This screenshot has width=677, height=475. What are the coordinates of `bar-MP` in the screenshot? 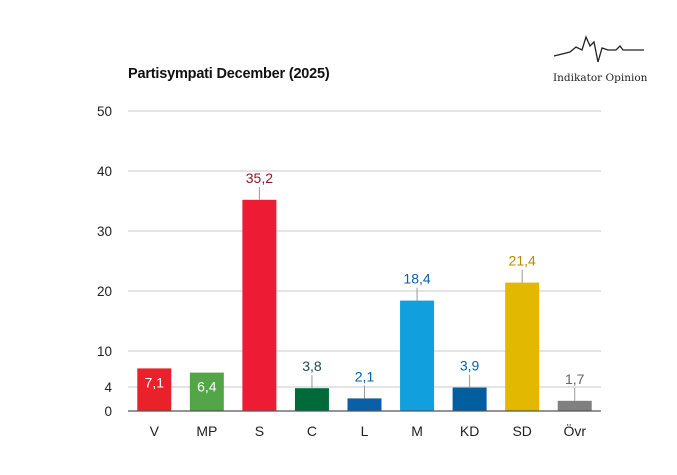 It's located at (206, 391).